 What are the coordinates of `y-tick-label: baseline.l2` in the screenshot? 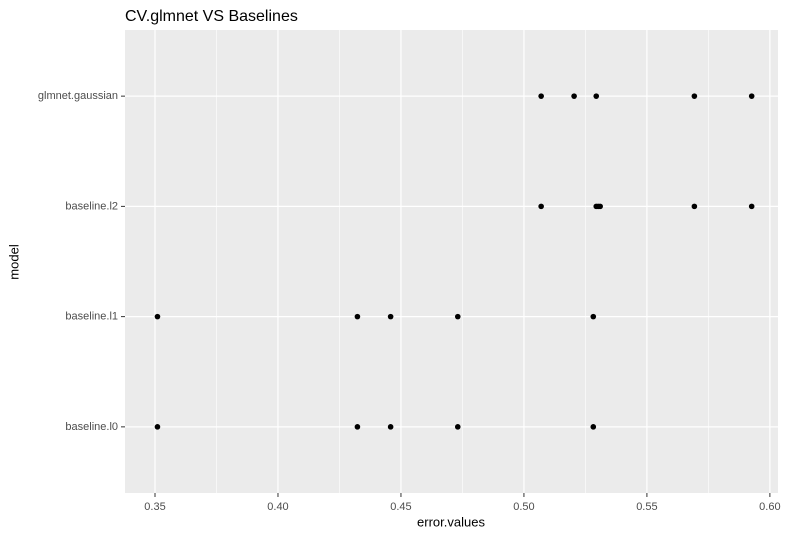 It's located at (91, 206).